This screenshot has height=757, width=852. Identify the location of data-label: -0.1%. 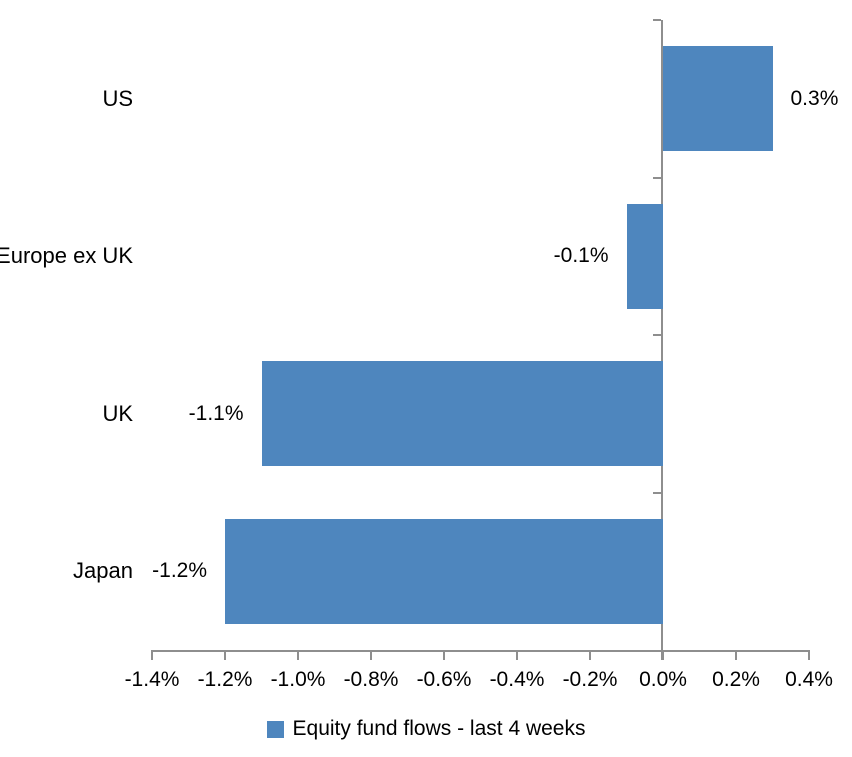
(581, 256).